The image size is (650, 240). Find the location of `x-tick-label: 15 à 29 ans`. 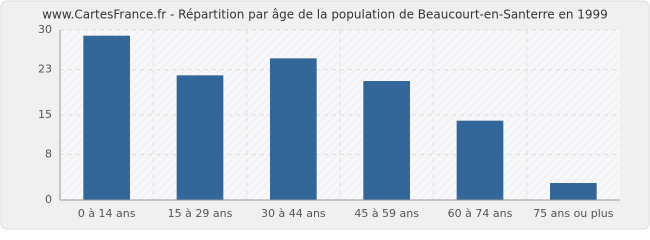

x-tick-label: 15 à 29 ans is located at coordinates (200, 213).